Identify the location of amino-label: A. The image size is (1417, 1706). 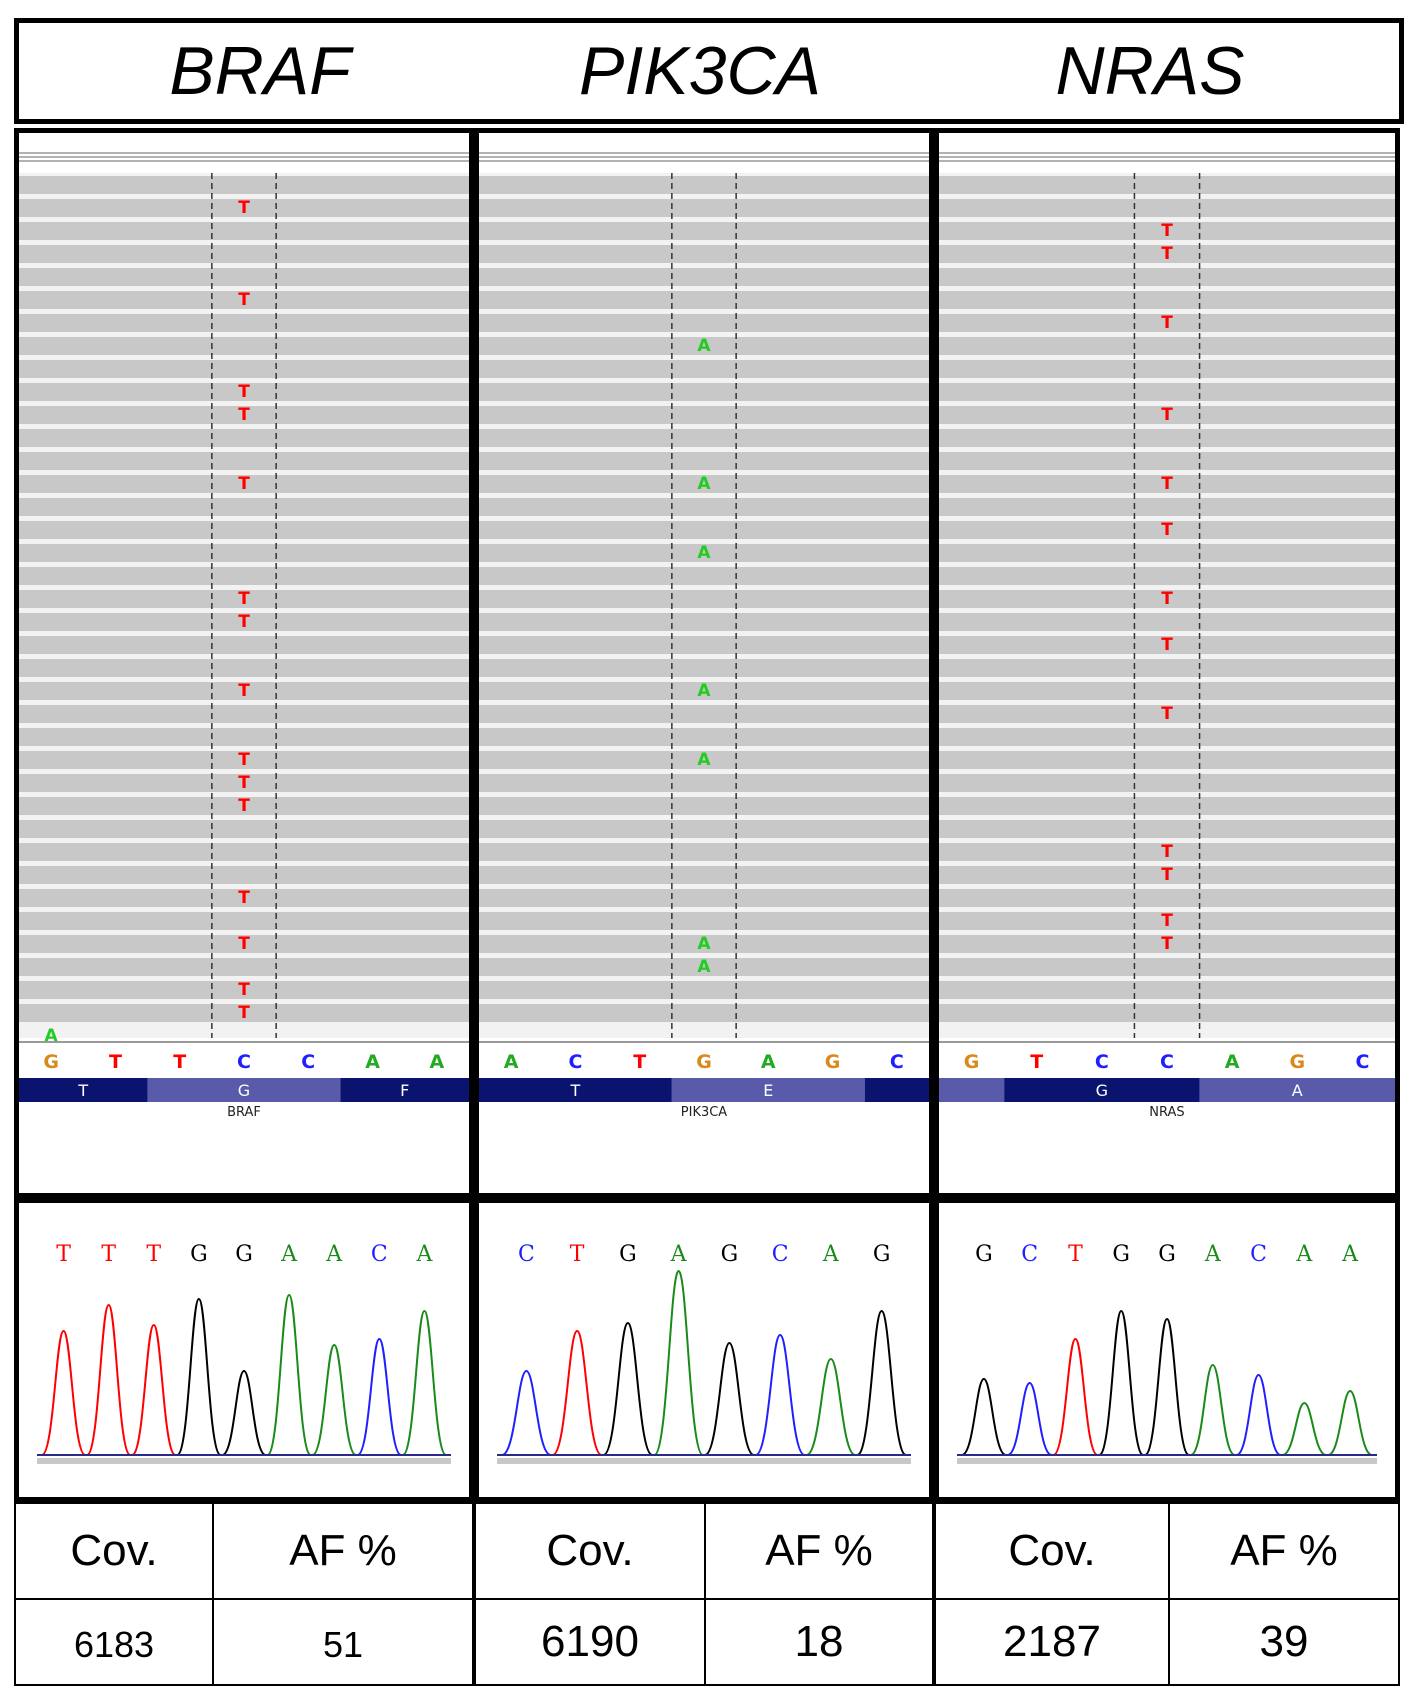
(1297, 1090).